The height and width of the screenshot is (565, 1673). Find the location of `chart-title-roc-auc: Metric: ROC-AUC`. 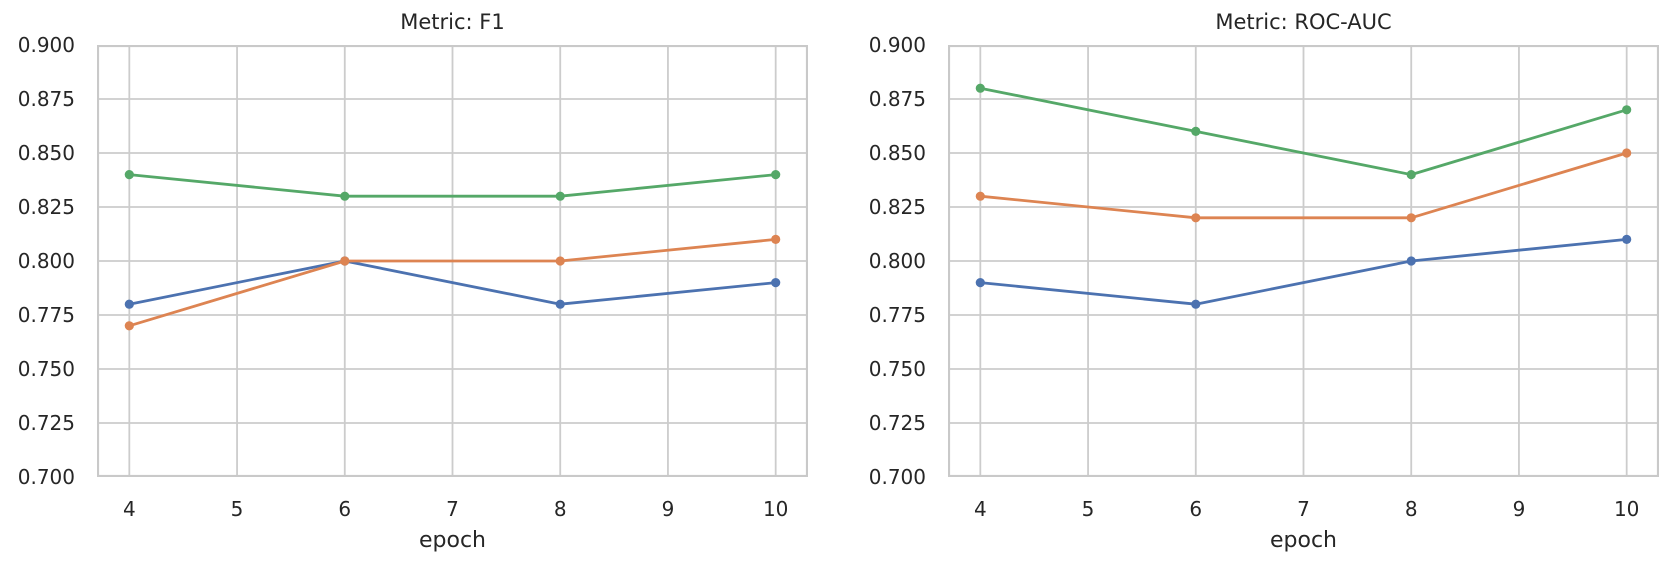

chart-title-roc-auc: Metric: ROC-AUC is located at coordinates (1303, 22).